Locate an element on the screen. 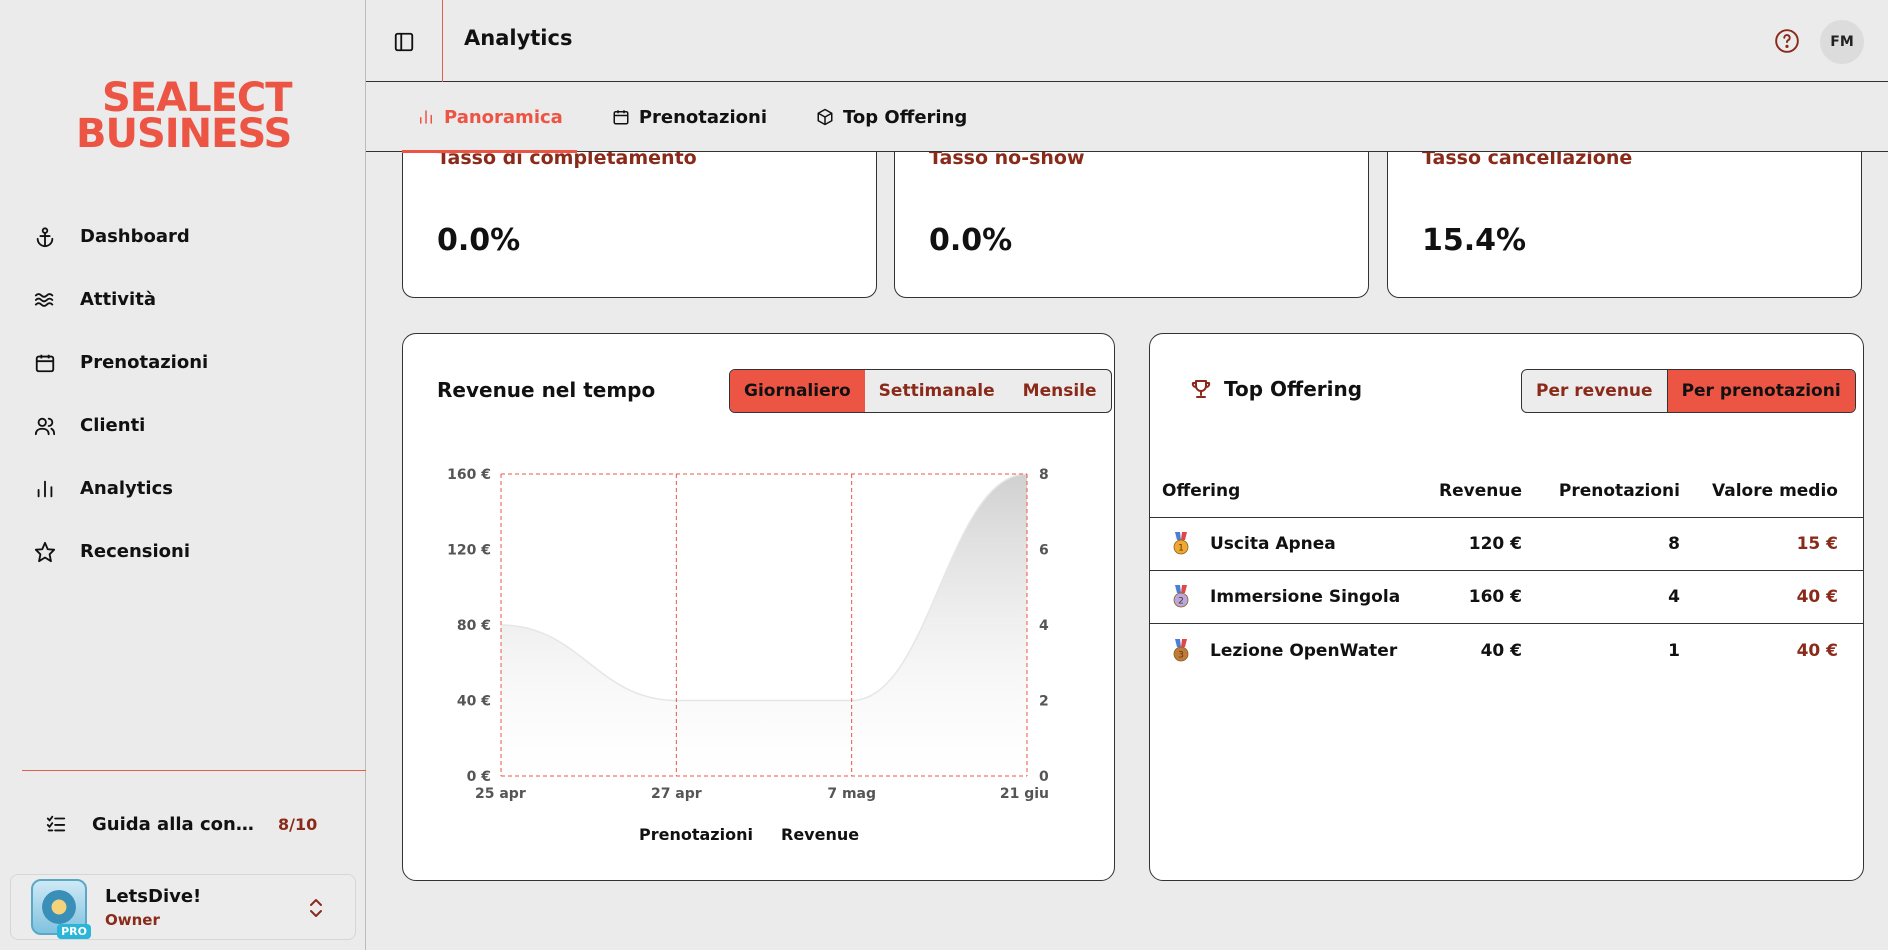 The height and width of the screenshot is (950, 1888). help-icon is located at coordinates (1787, 41).